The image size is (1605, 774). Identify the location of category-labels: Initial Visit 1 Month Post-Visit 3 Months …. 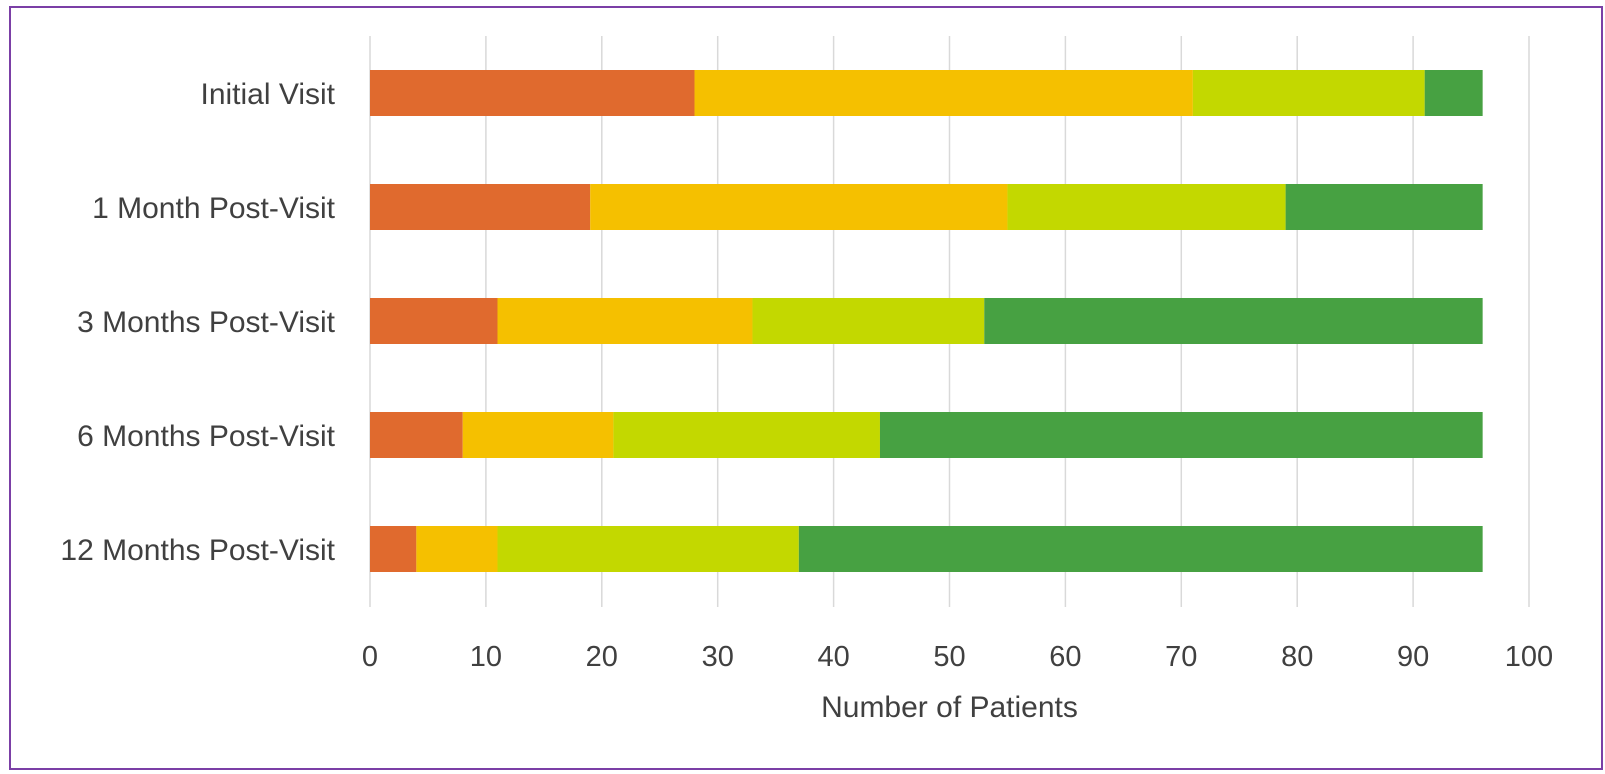
(197, 322).